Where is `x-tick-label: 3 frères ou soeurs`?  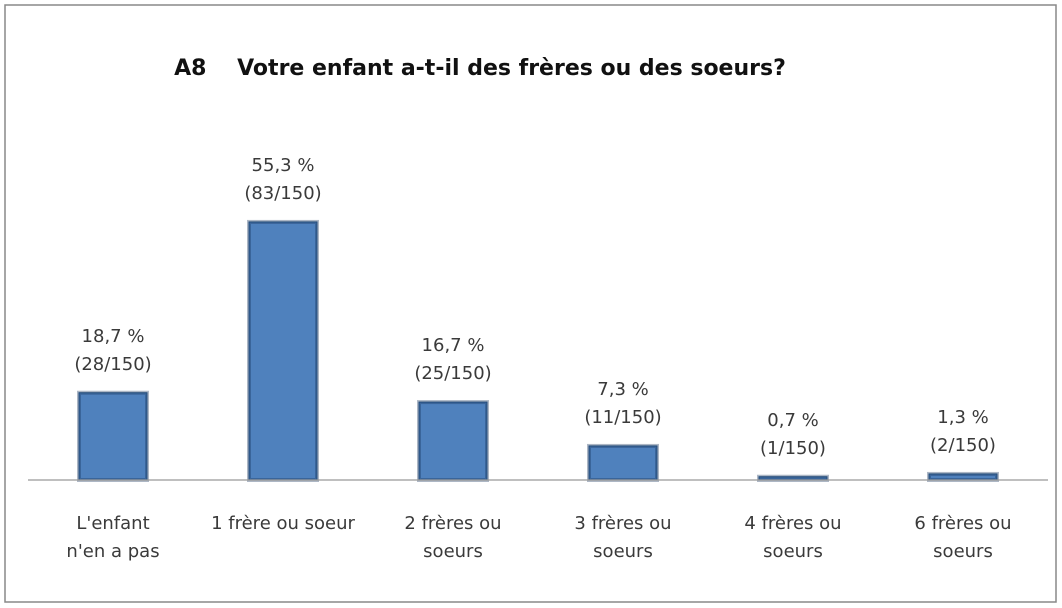
x-tick-label: 3 frères ou soeurs is located at coordinates (623, 537).